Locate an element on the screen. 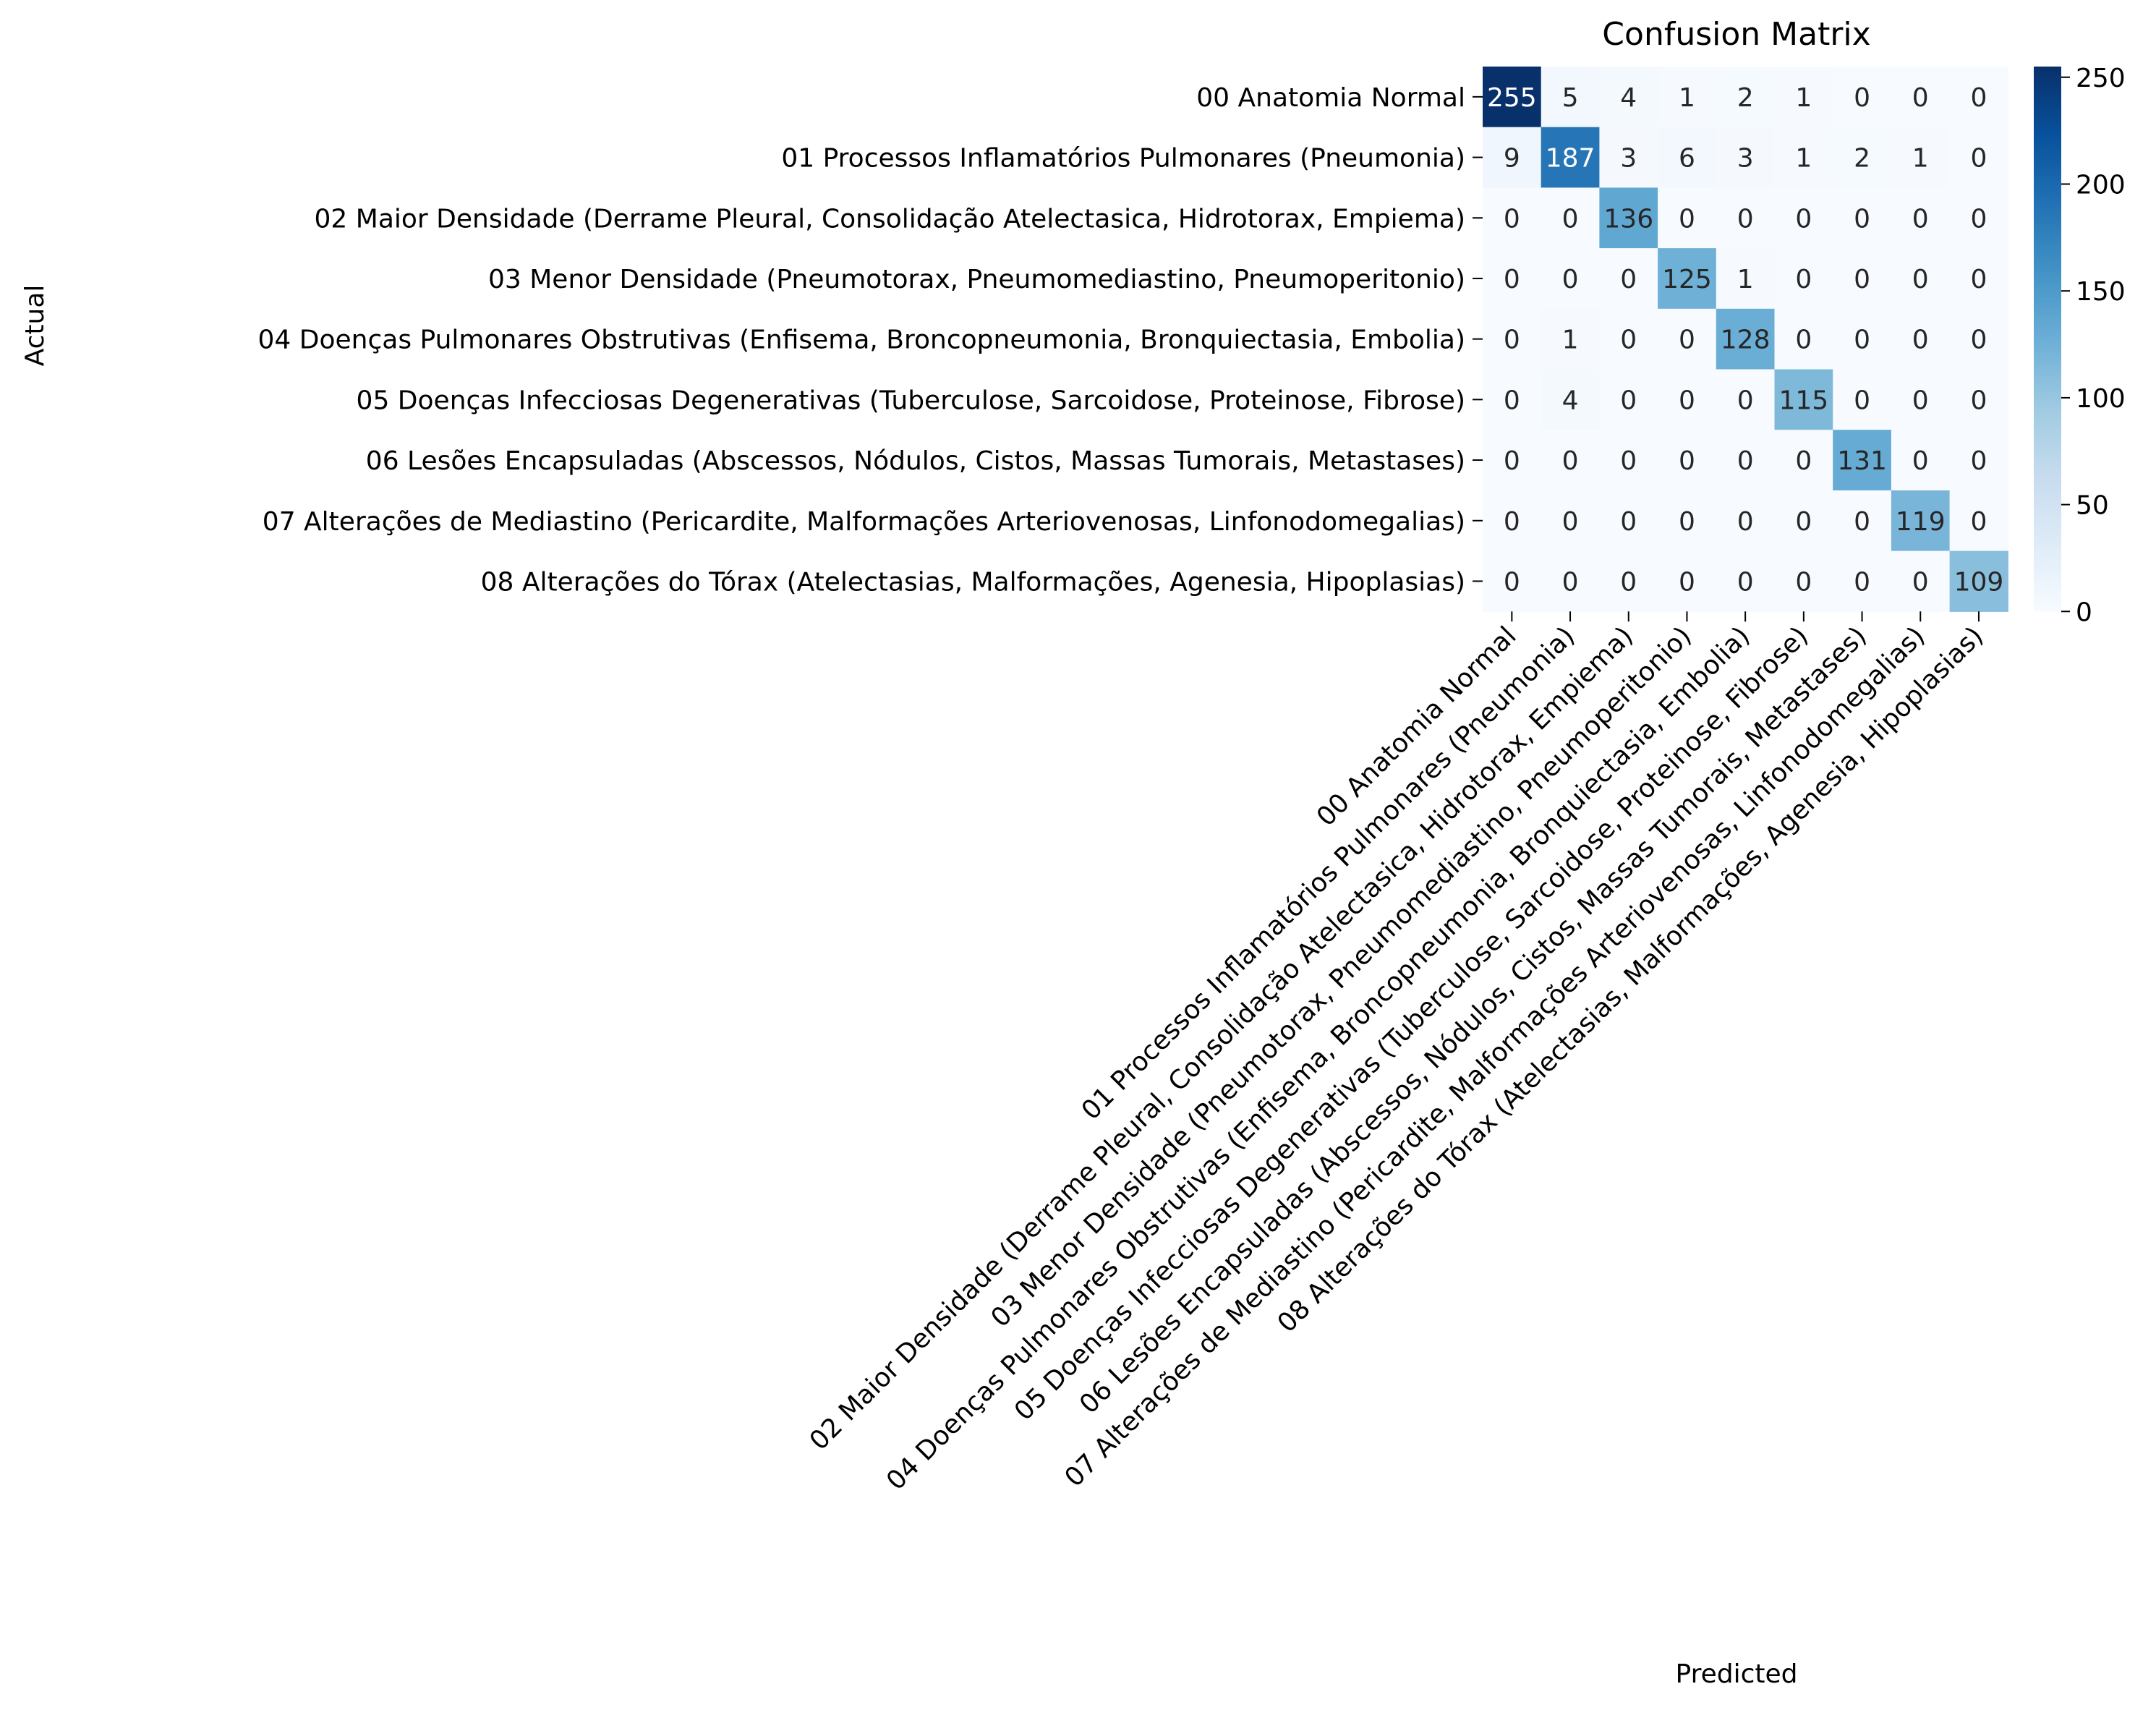 The image size is (2156, 1710). cell-value-label: 6 is located at coordinates (1687, 159).